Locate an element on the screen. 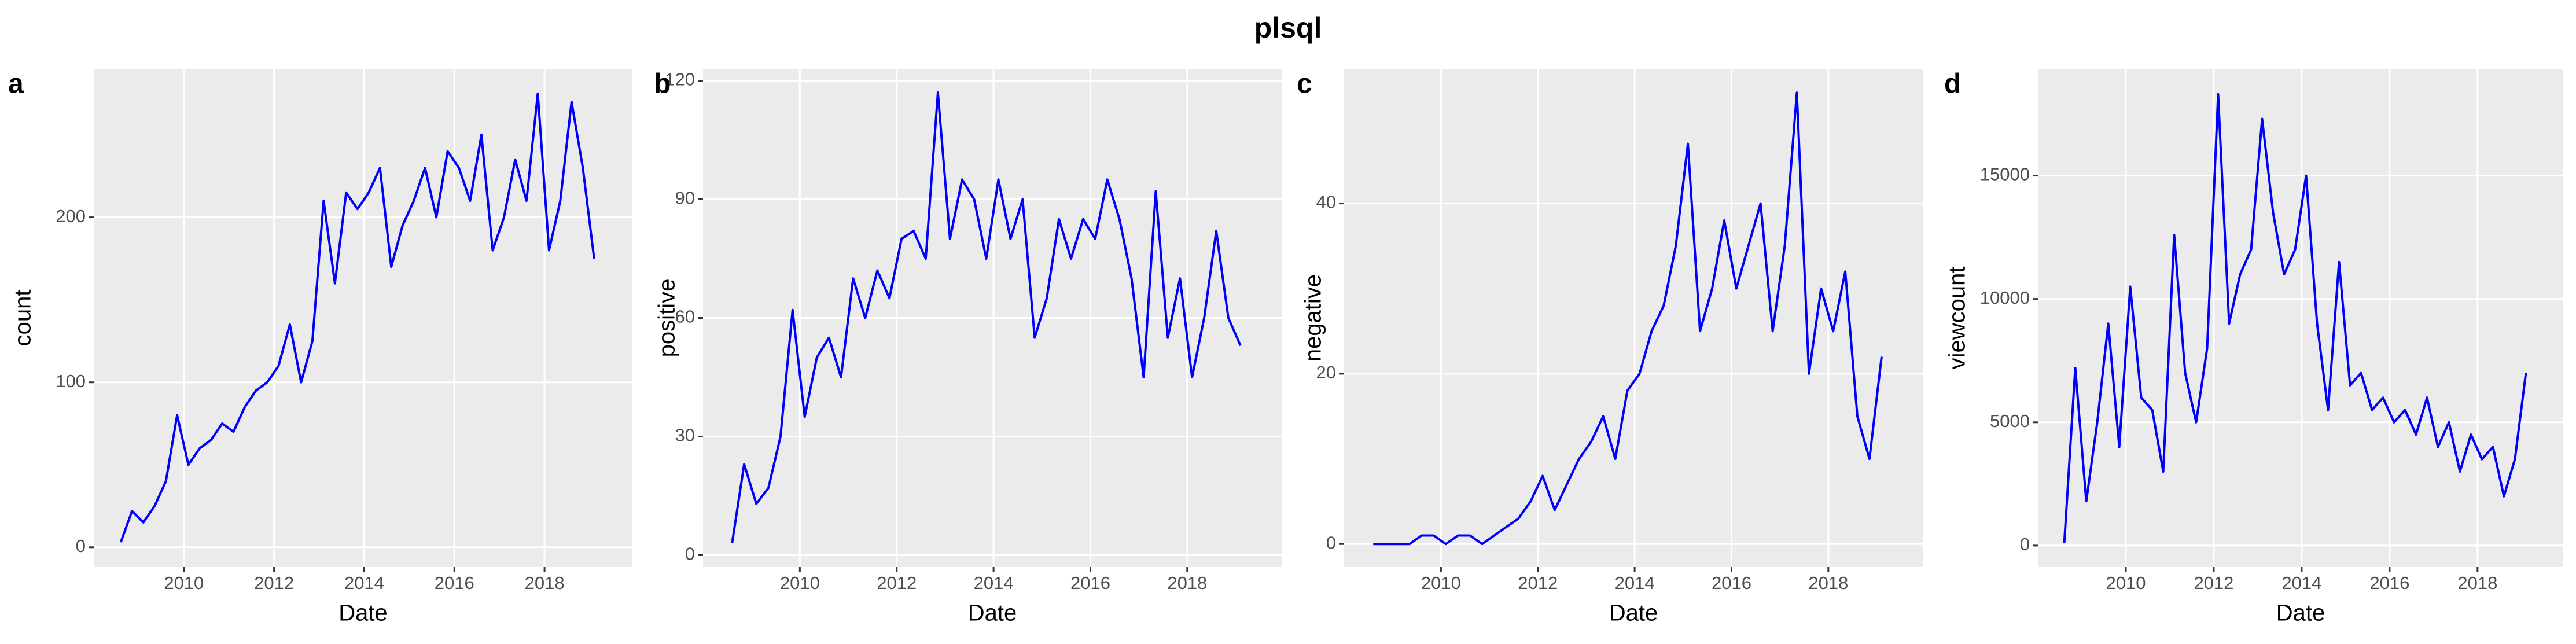 The image size is (2576, 644). panel-label: b is located at coordinates (662, 84).